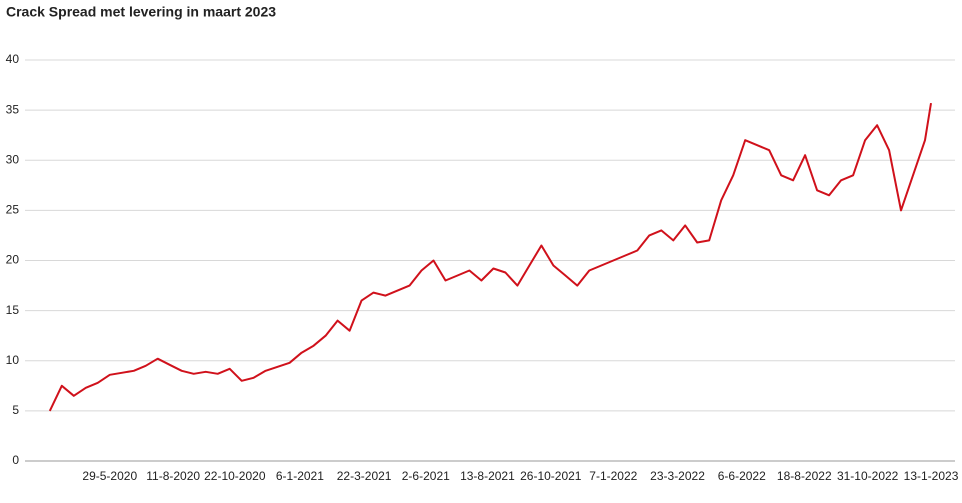 This screenshot has width=962, height=503. Describe the element at coordinates (868, 476) in the screenshot. I see `x-tick-label: 31-10-2022` at that location.